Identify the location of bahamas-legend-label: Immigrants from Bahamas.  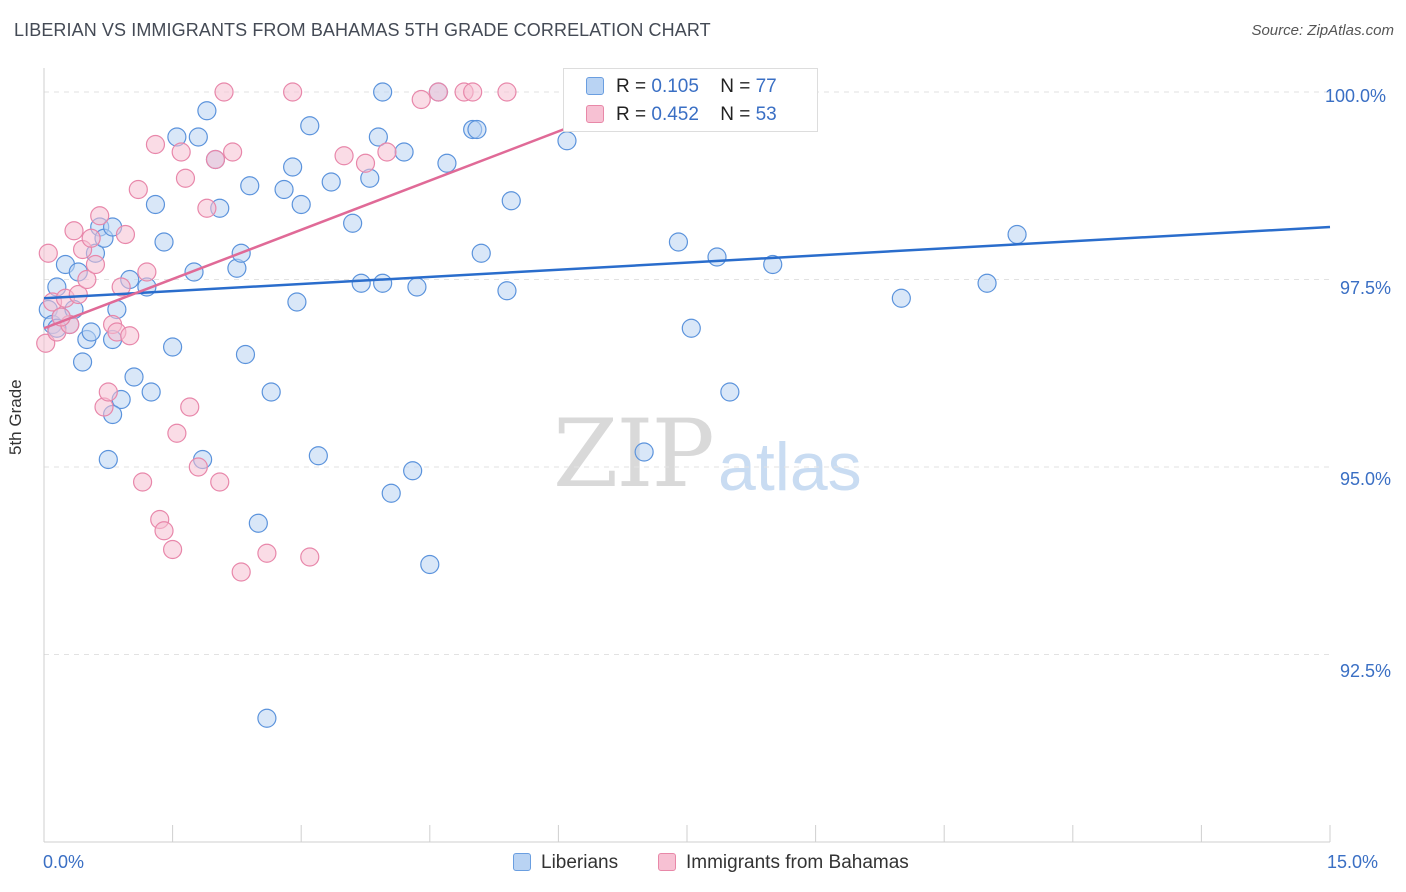
(797, 862).